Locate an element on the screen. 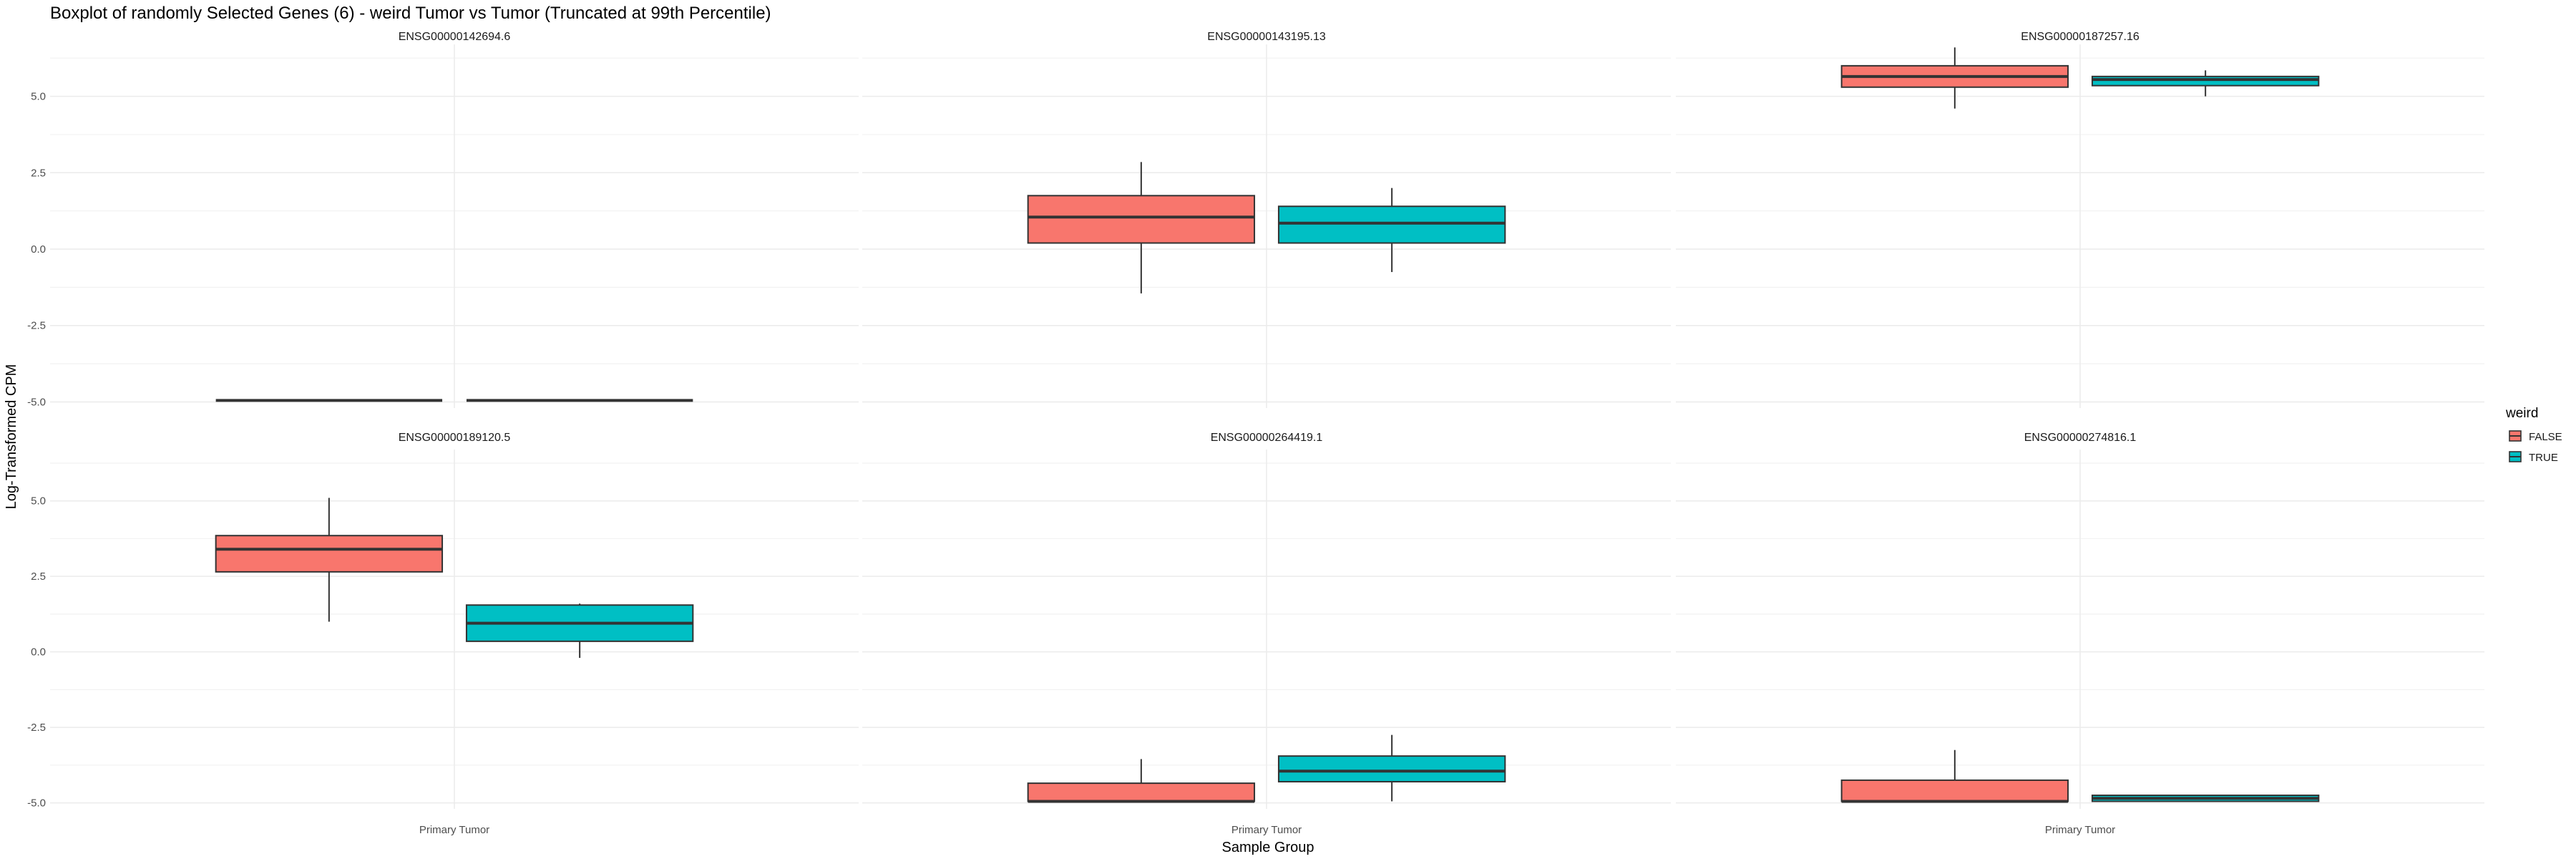  panel-strip-label: ENSG00000274816.1 is located at coordinates (2080, 438).